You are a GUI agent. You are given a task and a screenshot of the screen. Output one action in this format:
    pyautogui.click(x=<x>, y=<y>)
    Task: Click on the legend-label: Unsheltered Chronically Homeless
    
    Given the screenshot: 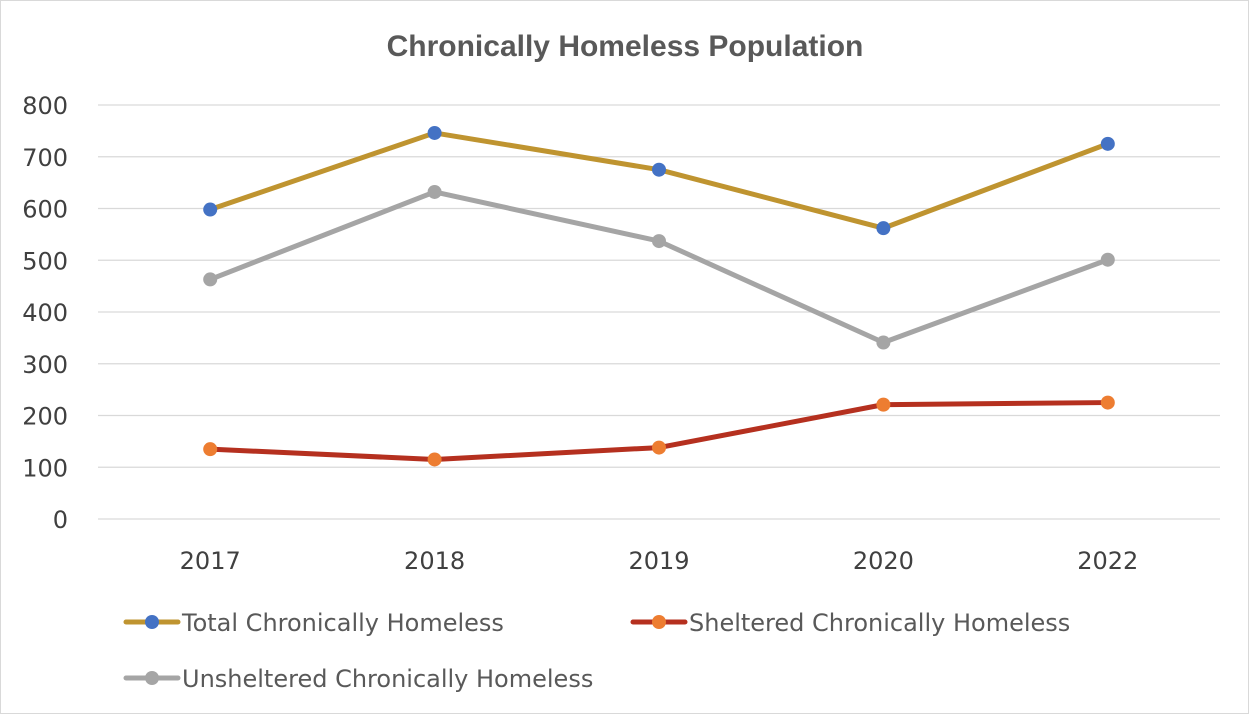 What is the action you would take?
    pyautogui.click(x=387, y=679)
    